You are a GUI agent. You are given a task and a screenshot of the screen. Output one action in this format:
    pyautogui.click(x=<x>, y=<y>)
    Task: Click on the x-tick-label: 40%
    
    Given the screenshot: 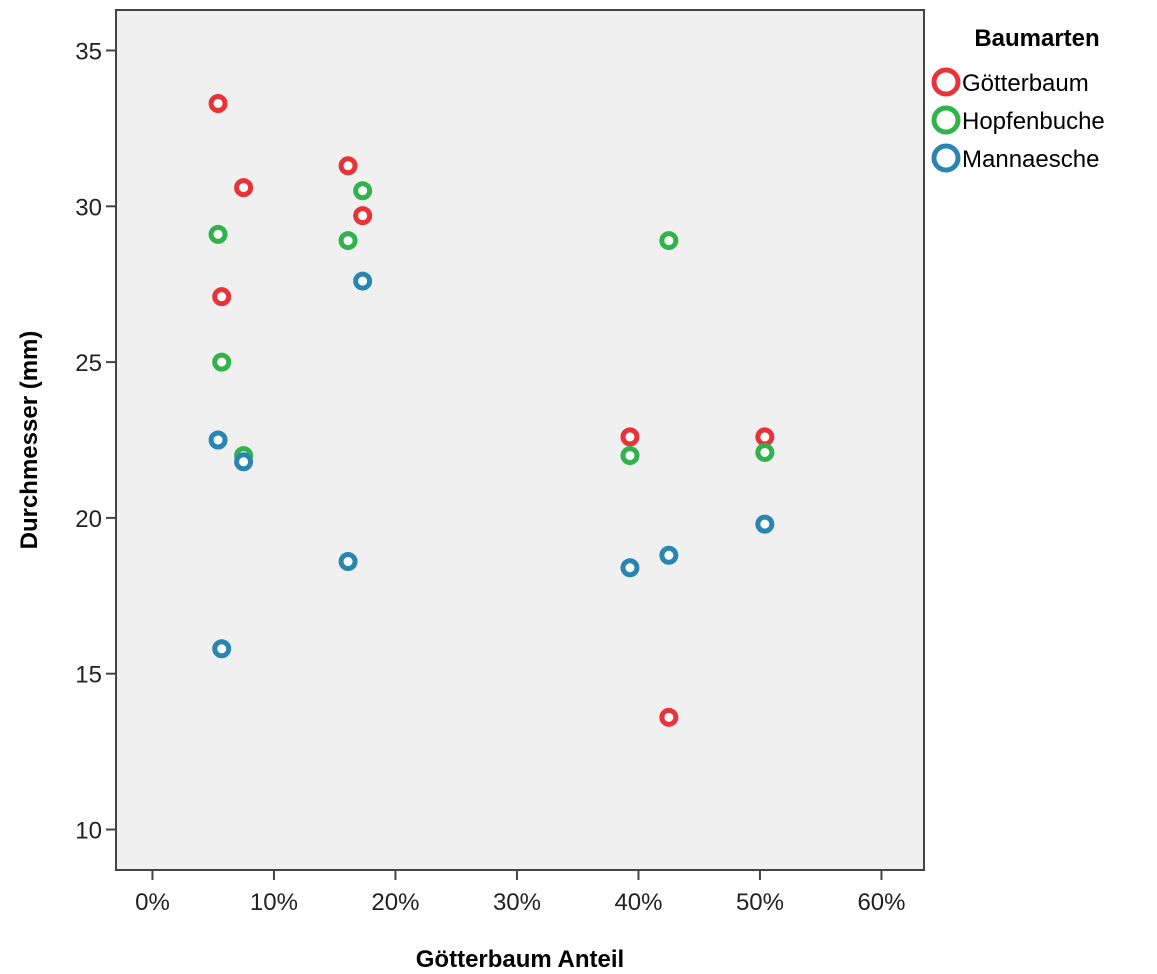 What is the action you would take?
    pyautogui.click(x=638, y=902)
    